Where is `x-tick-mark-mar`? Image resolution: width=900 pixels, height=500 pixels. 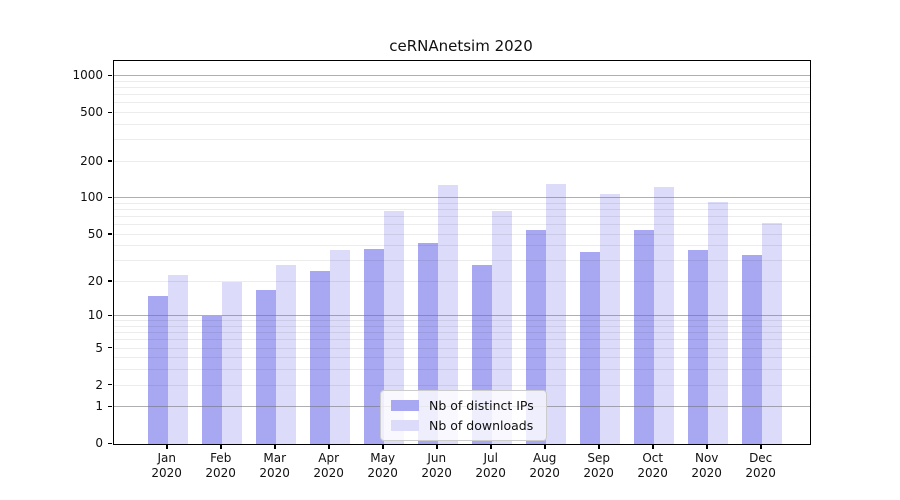 x-tick-mark-mar is located at coordinates (275, 447).